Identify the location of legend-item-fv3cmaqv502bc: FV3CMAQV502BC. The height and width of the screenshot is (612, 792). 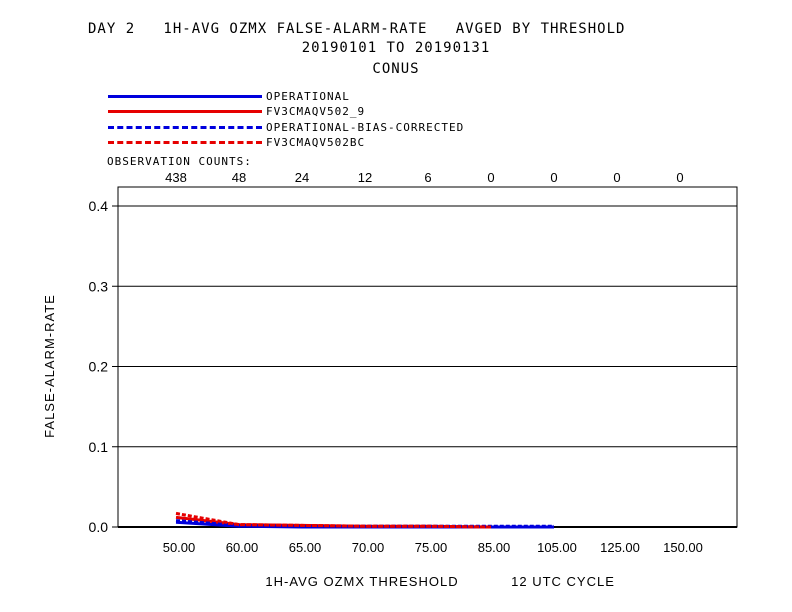
(236, 142).